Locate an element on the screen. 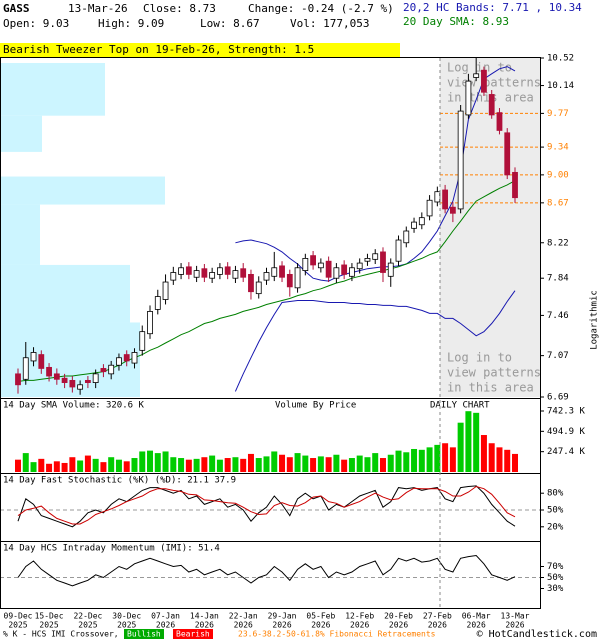 The height and width of the screenshot is (640, 600). credit: © HotCandlestick.com is located at coordinates (537, 634).